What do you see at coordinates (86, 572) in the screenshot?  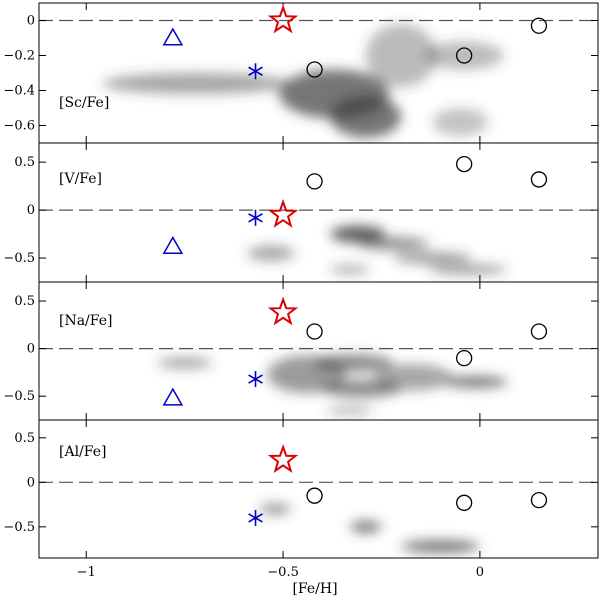 I see `x-tick-label: −1` at bounding box center [86, 572].